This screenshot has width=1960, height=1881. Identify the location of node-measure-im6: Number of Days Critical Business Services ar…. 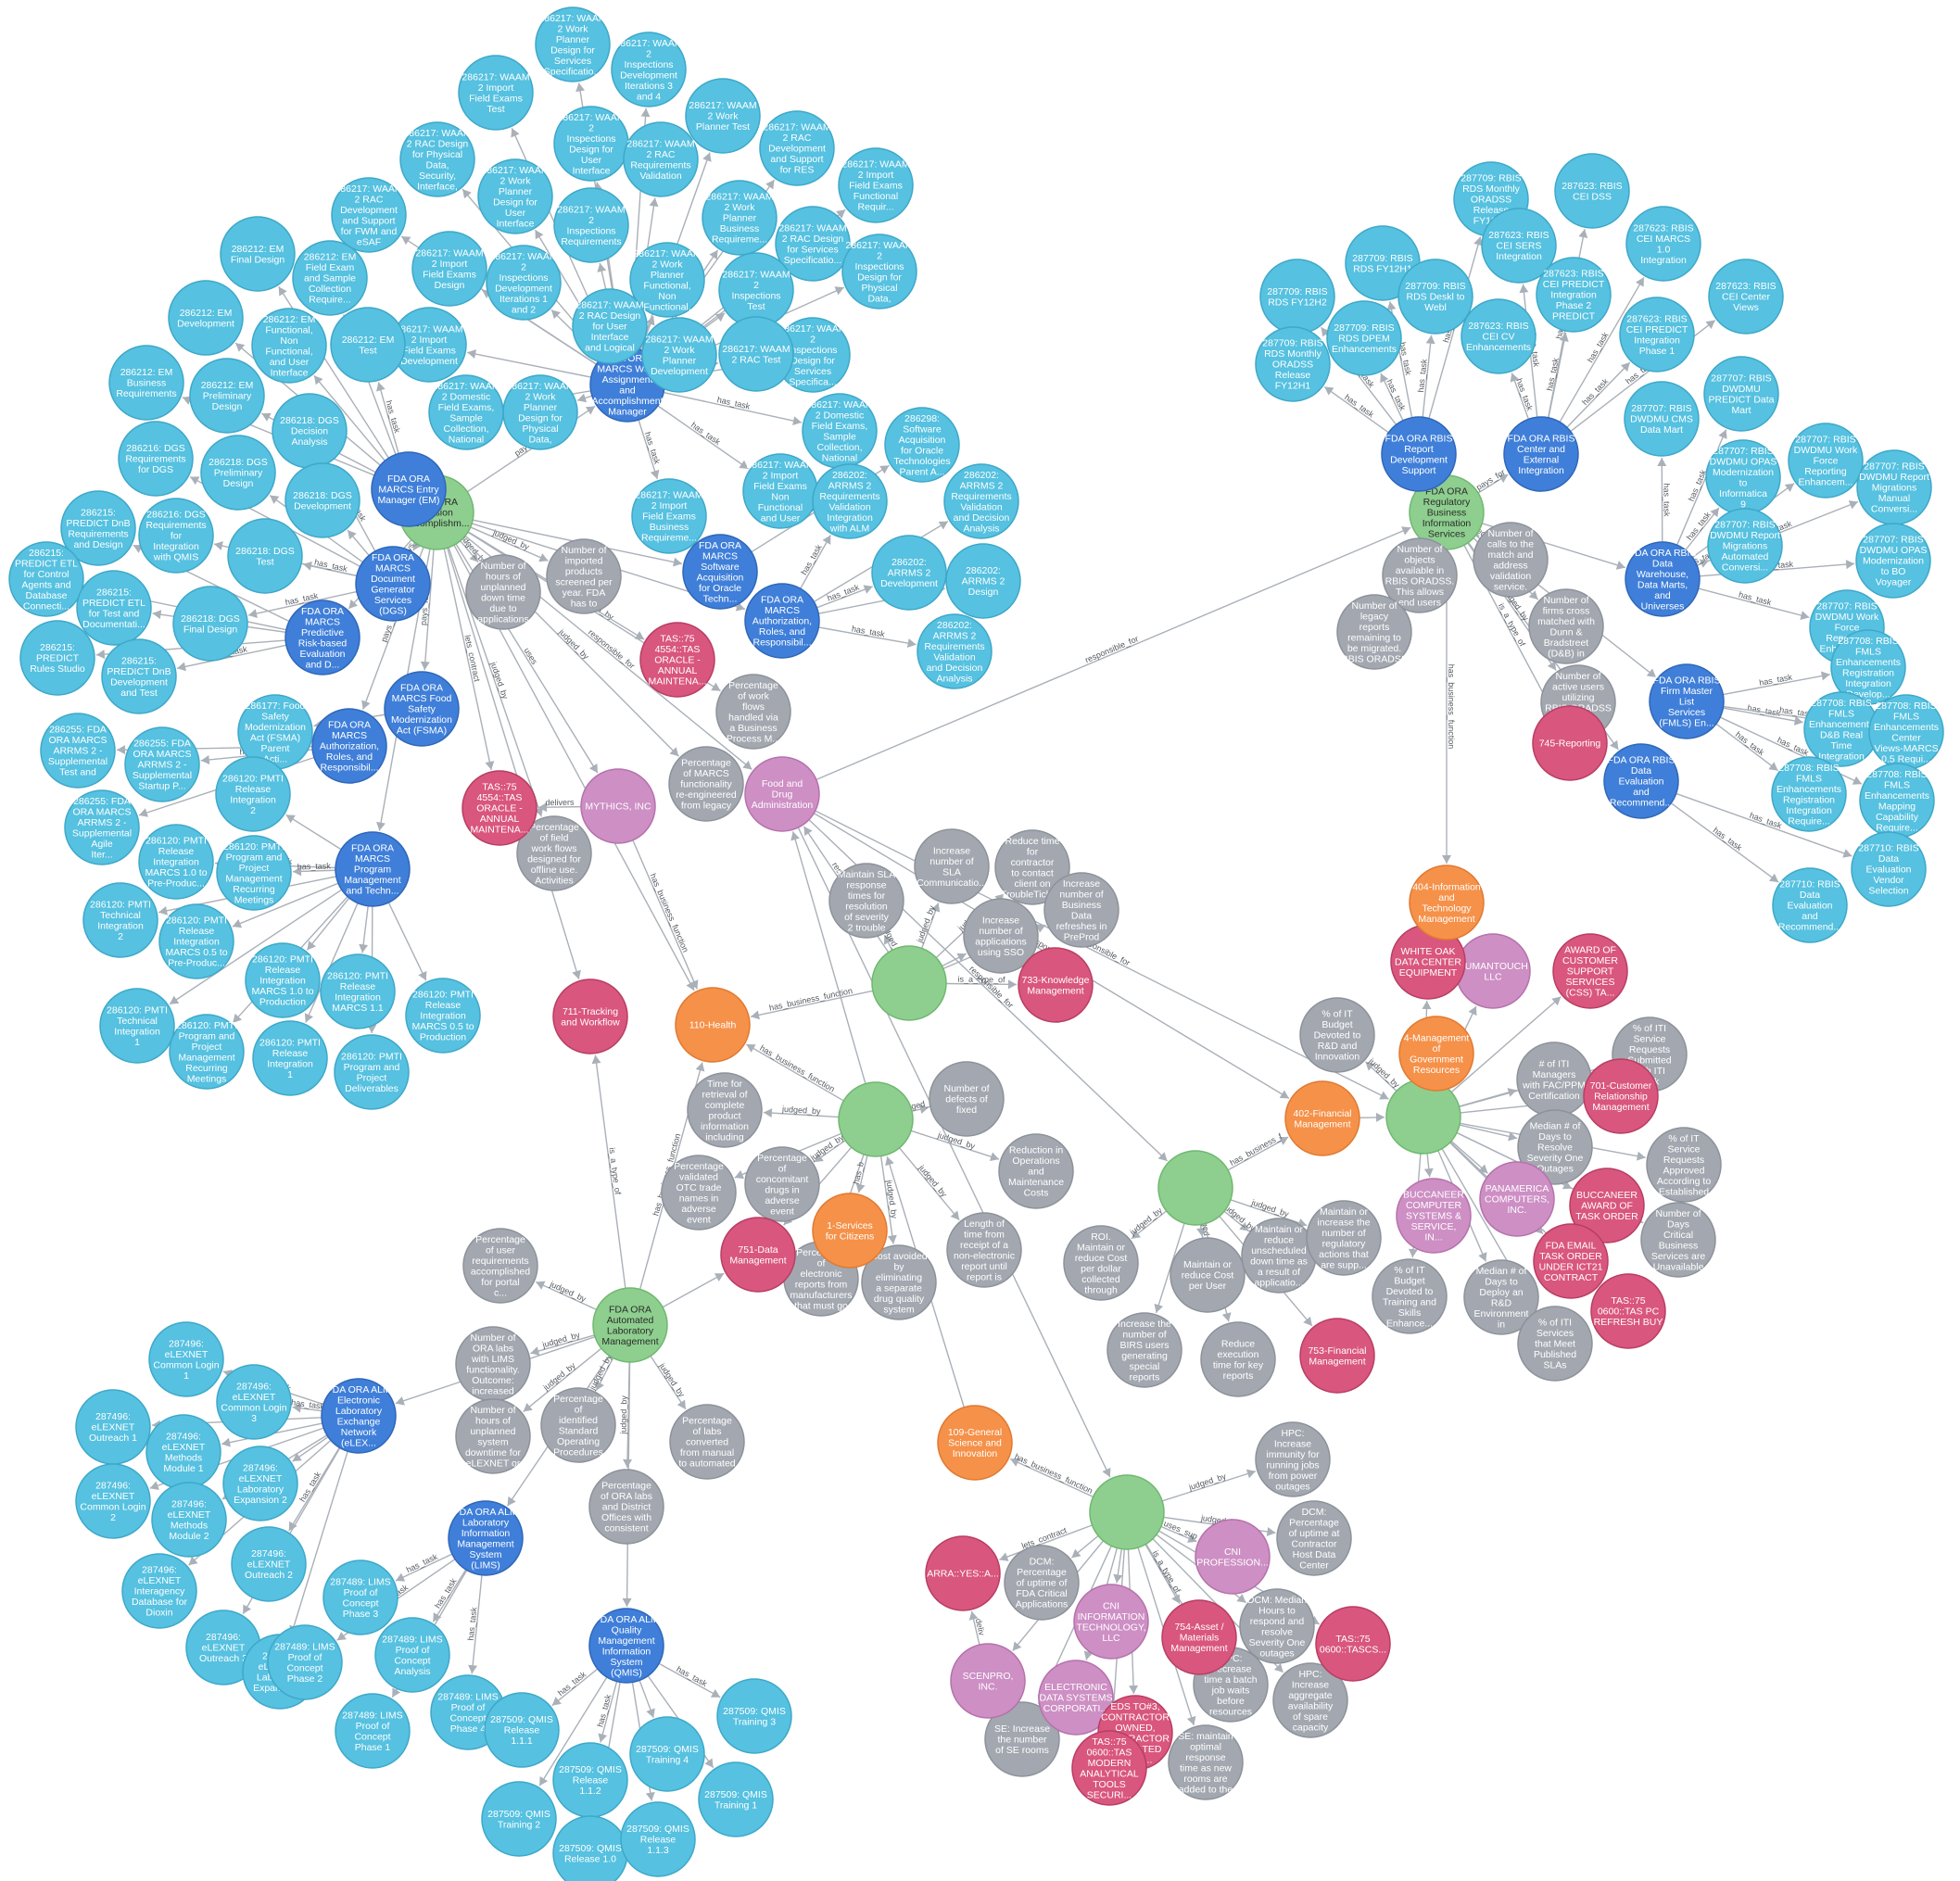
(1678, 1240).